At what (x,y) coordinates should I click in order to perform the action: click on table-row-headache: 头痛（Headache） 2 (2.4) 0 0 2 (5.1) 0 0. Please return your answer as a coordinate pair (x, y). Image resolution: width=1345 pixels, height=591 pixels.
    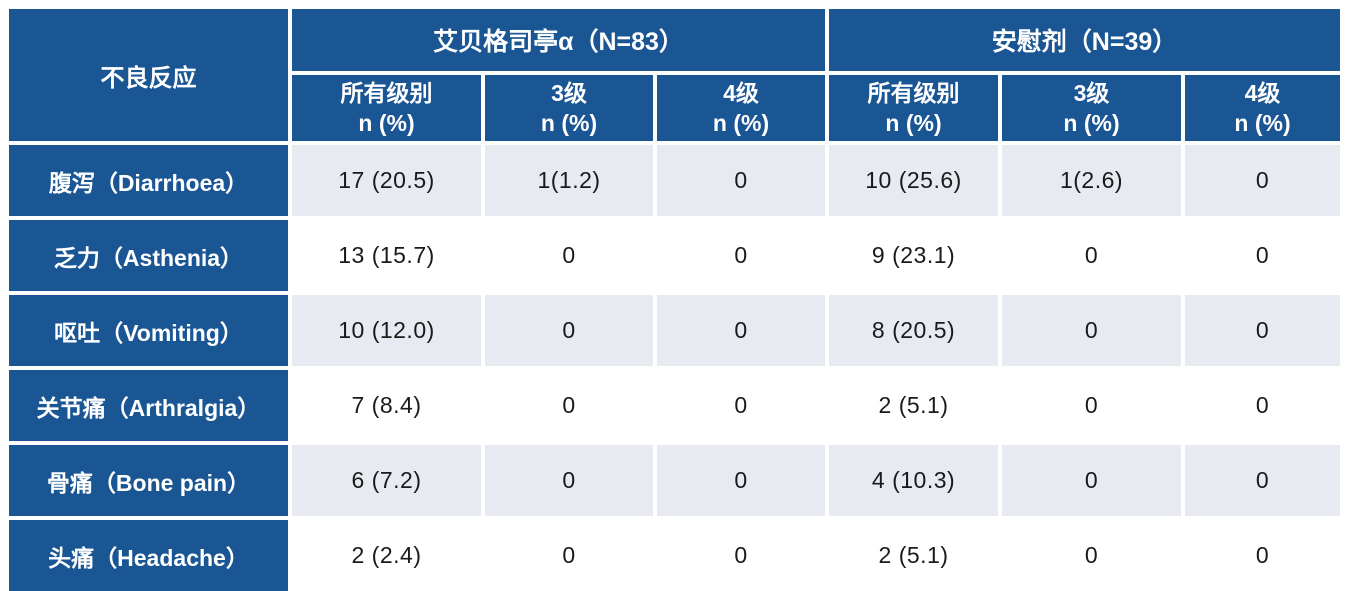
    Looking at the image, I should click on (675, 553).